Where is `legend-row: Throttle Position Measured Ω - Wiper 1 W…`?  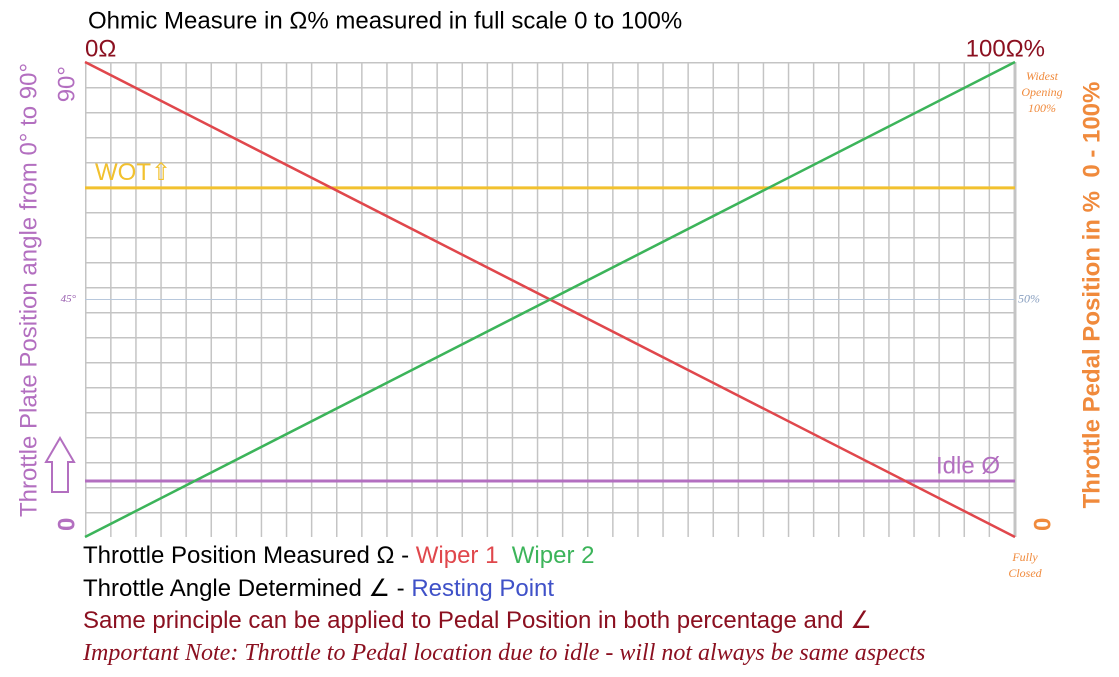 legend-row: Throttle Position Measured Ω - Wiper 1 W… is located at coordinates (338, 556).